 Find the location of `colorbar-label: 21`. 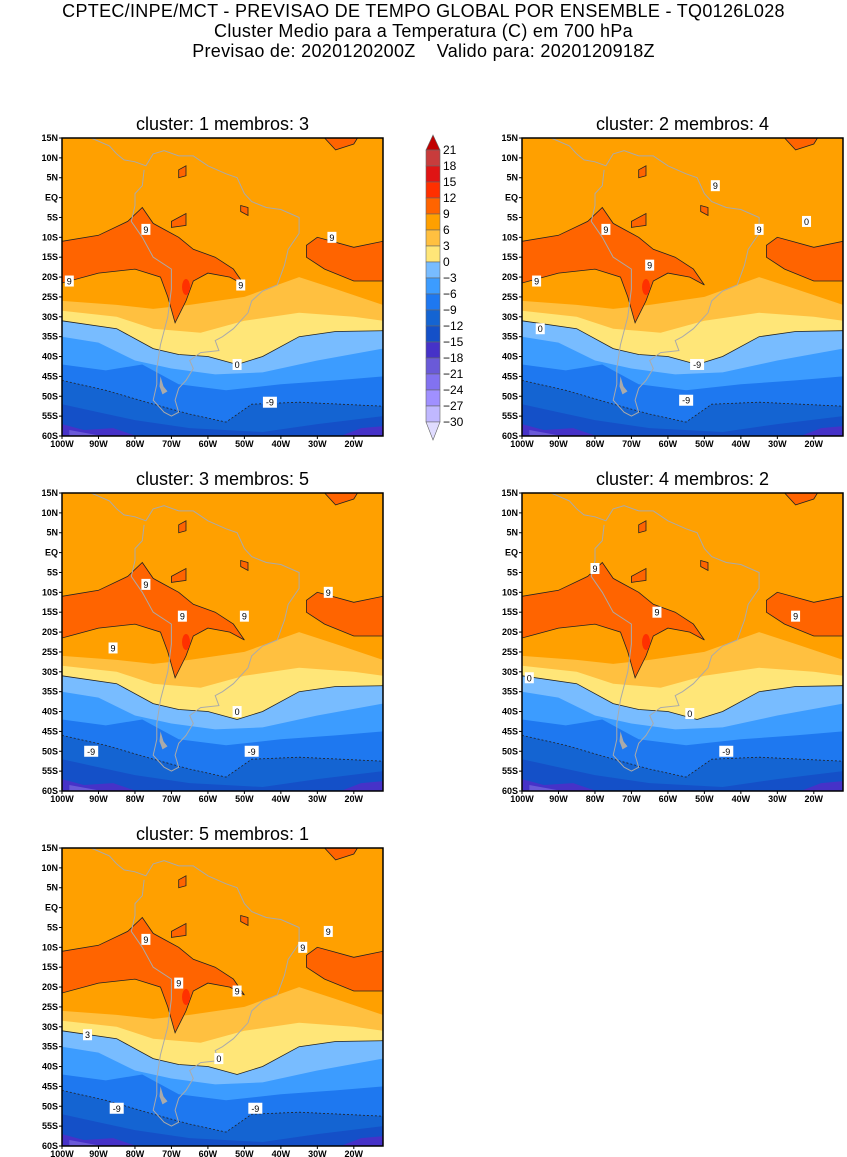

colorbar-label: 21 is located at coordinates (450, 150).